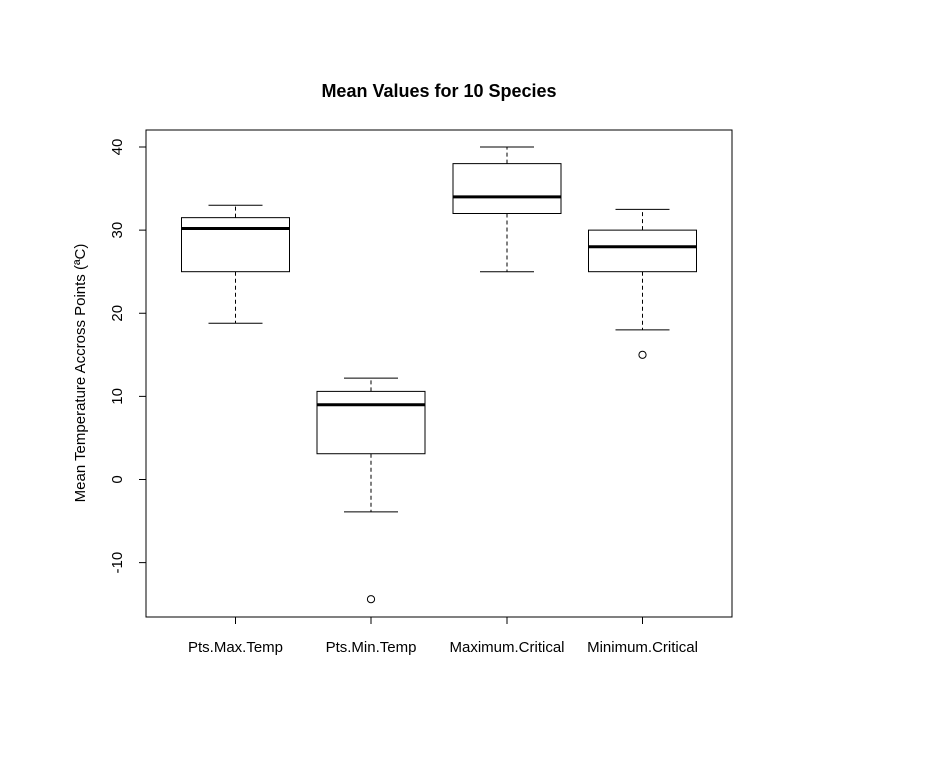  What do you see at coordinates (117, 313) in the screenshot?
I see `y-tick-label: 20` at bounding box center [117, 313].